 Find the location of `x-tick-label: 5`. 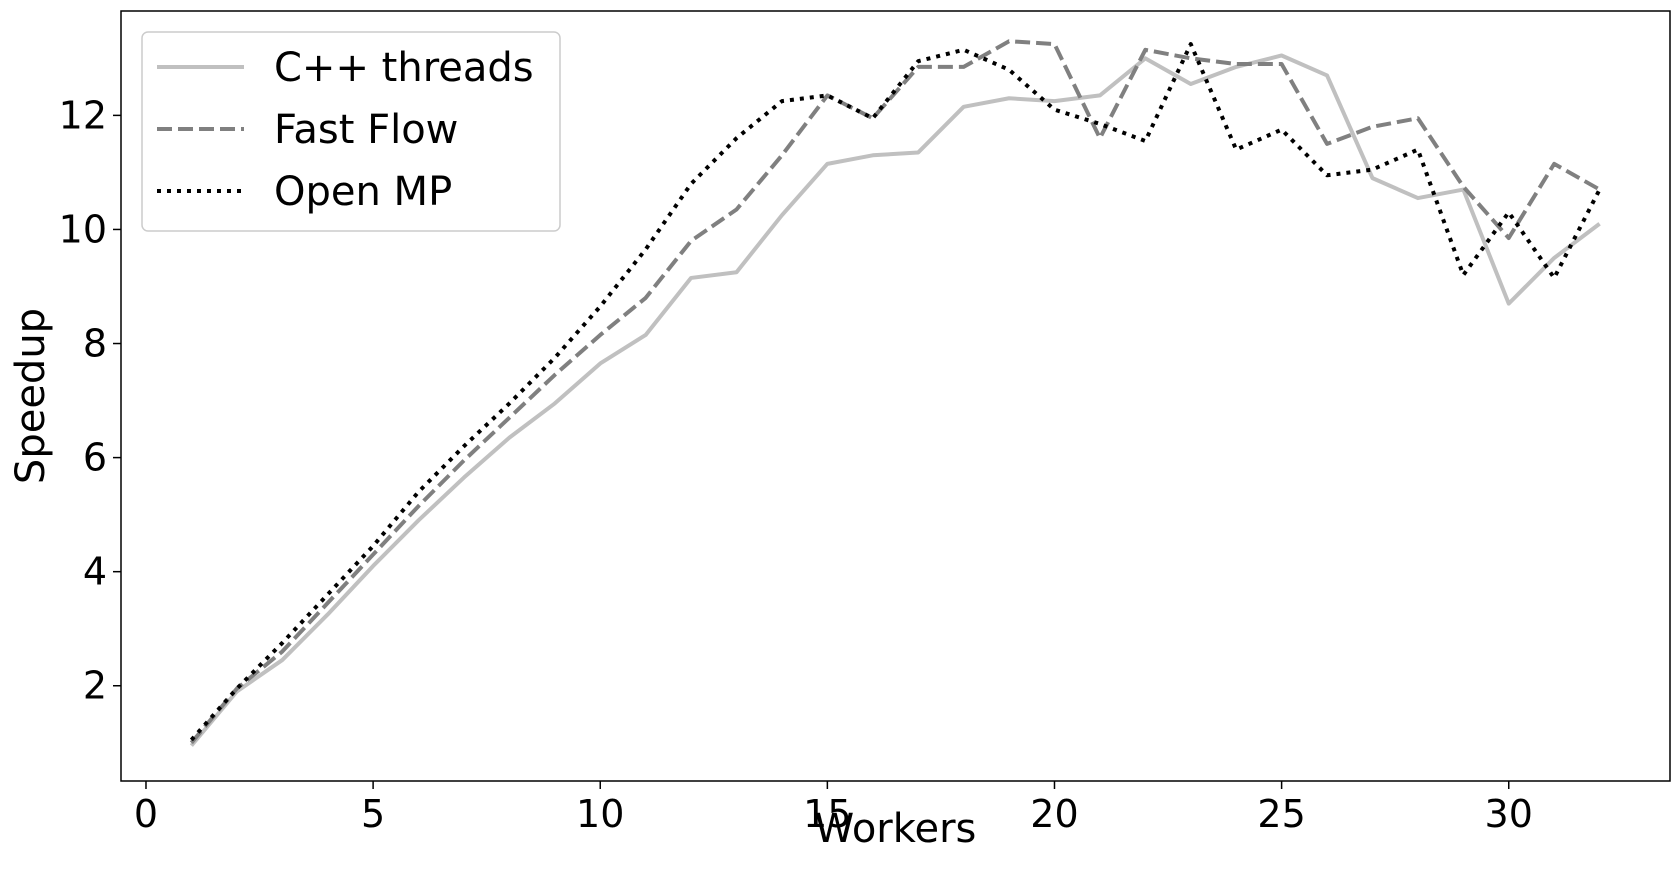

x-tick-label: 5 is located at coordinates (373, 814).